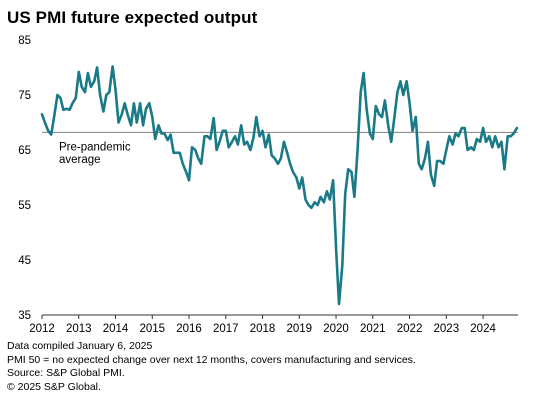 The width and height of the screenshot is (541, 412). What do you see at coordinates (80, 160) in the screenshot?
I see `reference-line-label: average` at bounding box center [80, 160].